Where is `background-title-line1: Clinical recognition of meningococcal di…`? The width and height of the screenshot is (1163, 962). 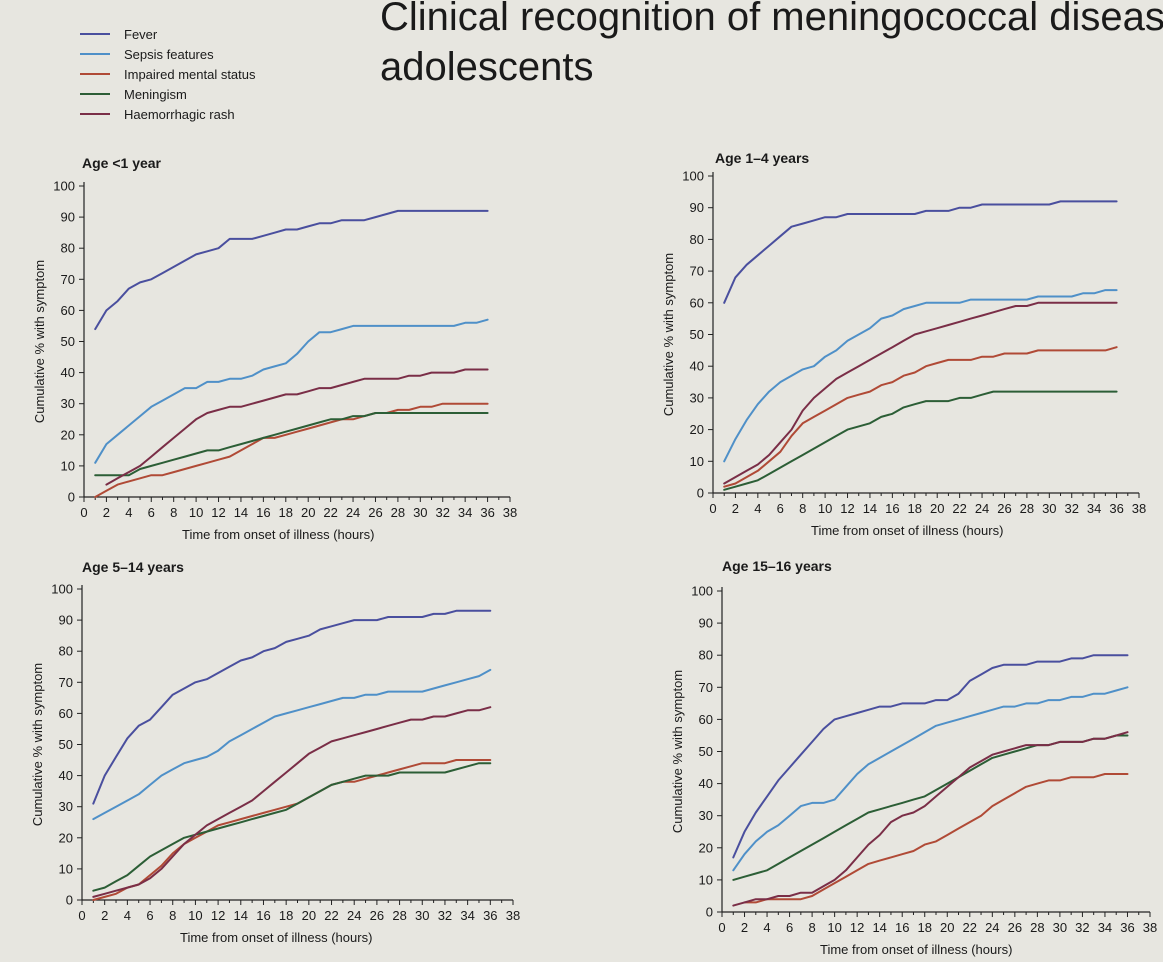 background-title-line1: Clinical recognition of meningococcal di… is located at coordinates (771, 19).